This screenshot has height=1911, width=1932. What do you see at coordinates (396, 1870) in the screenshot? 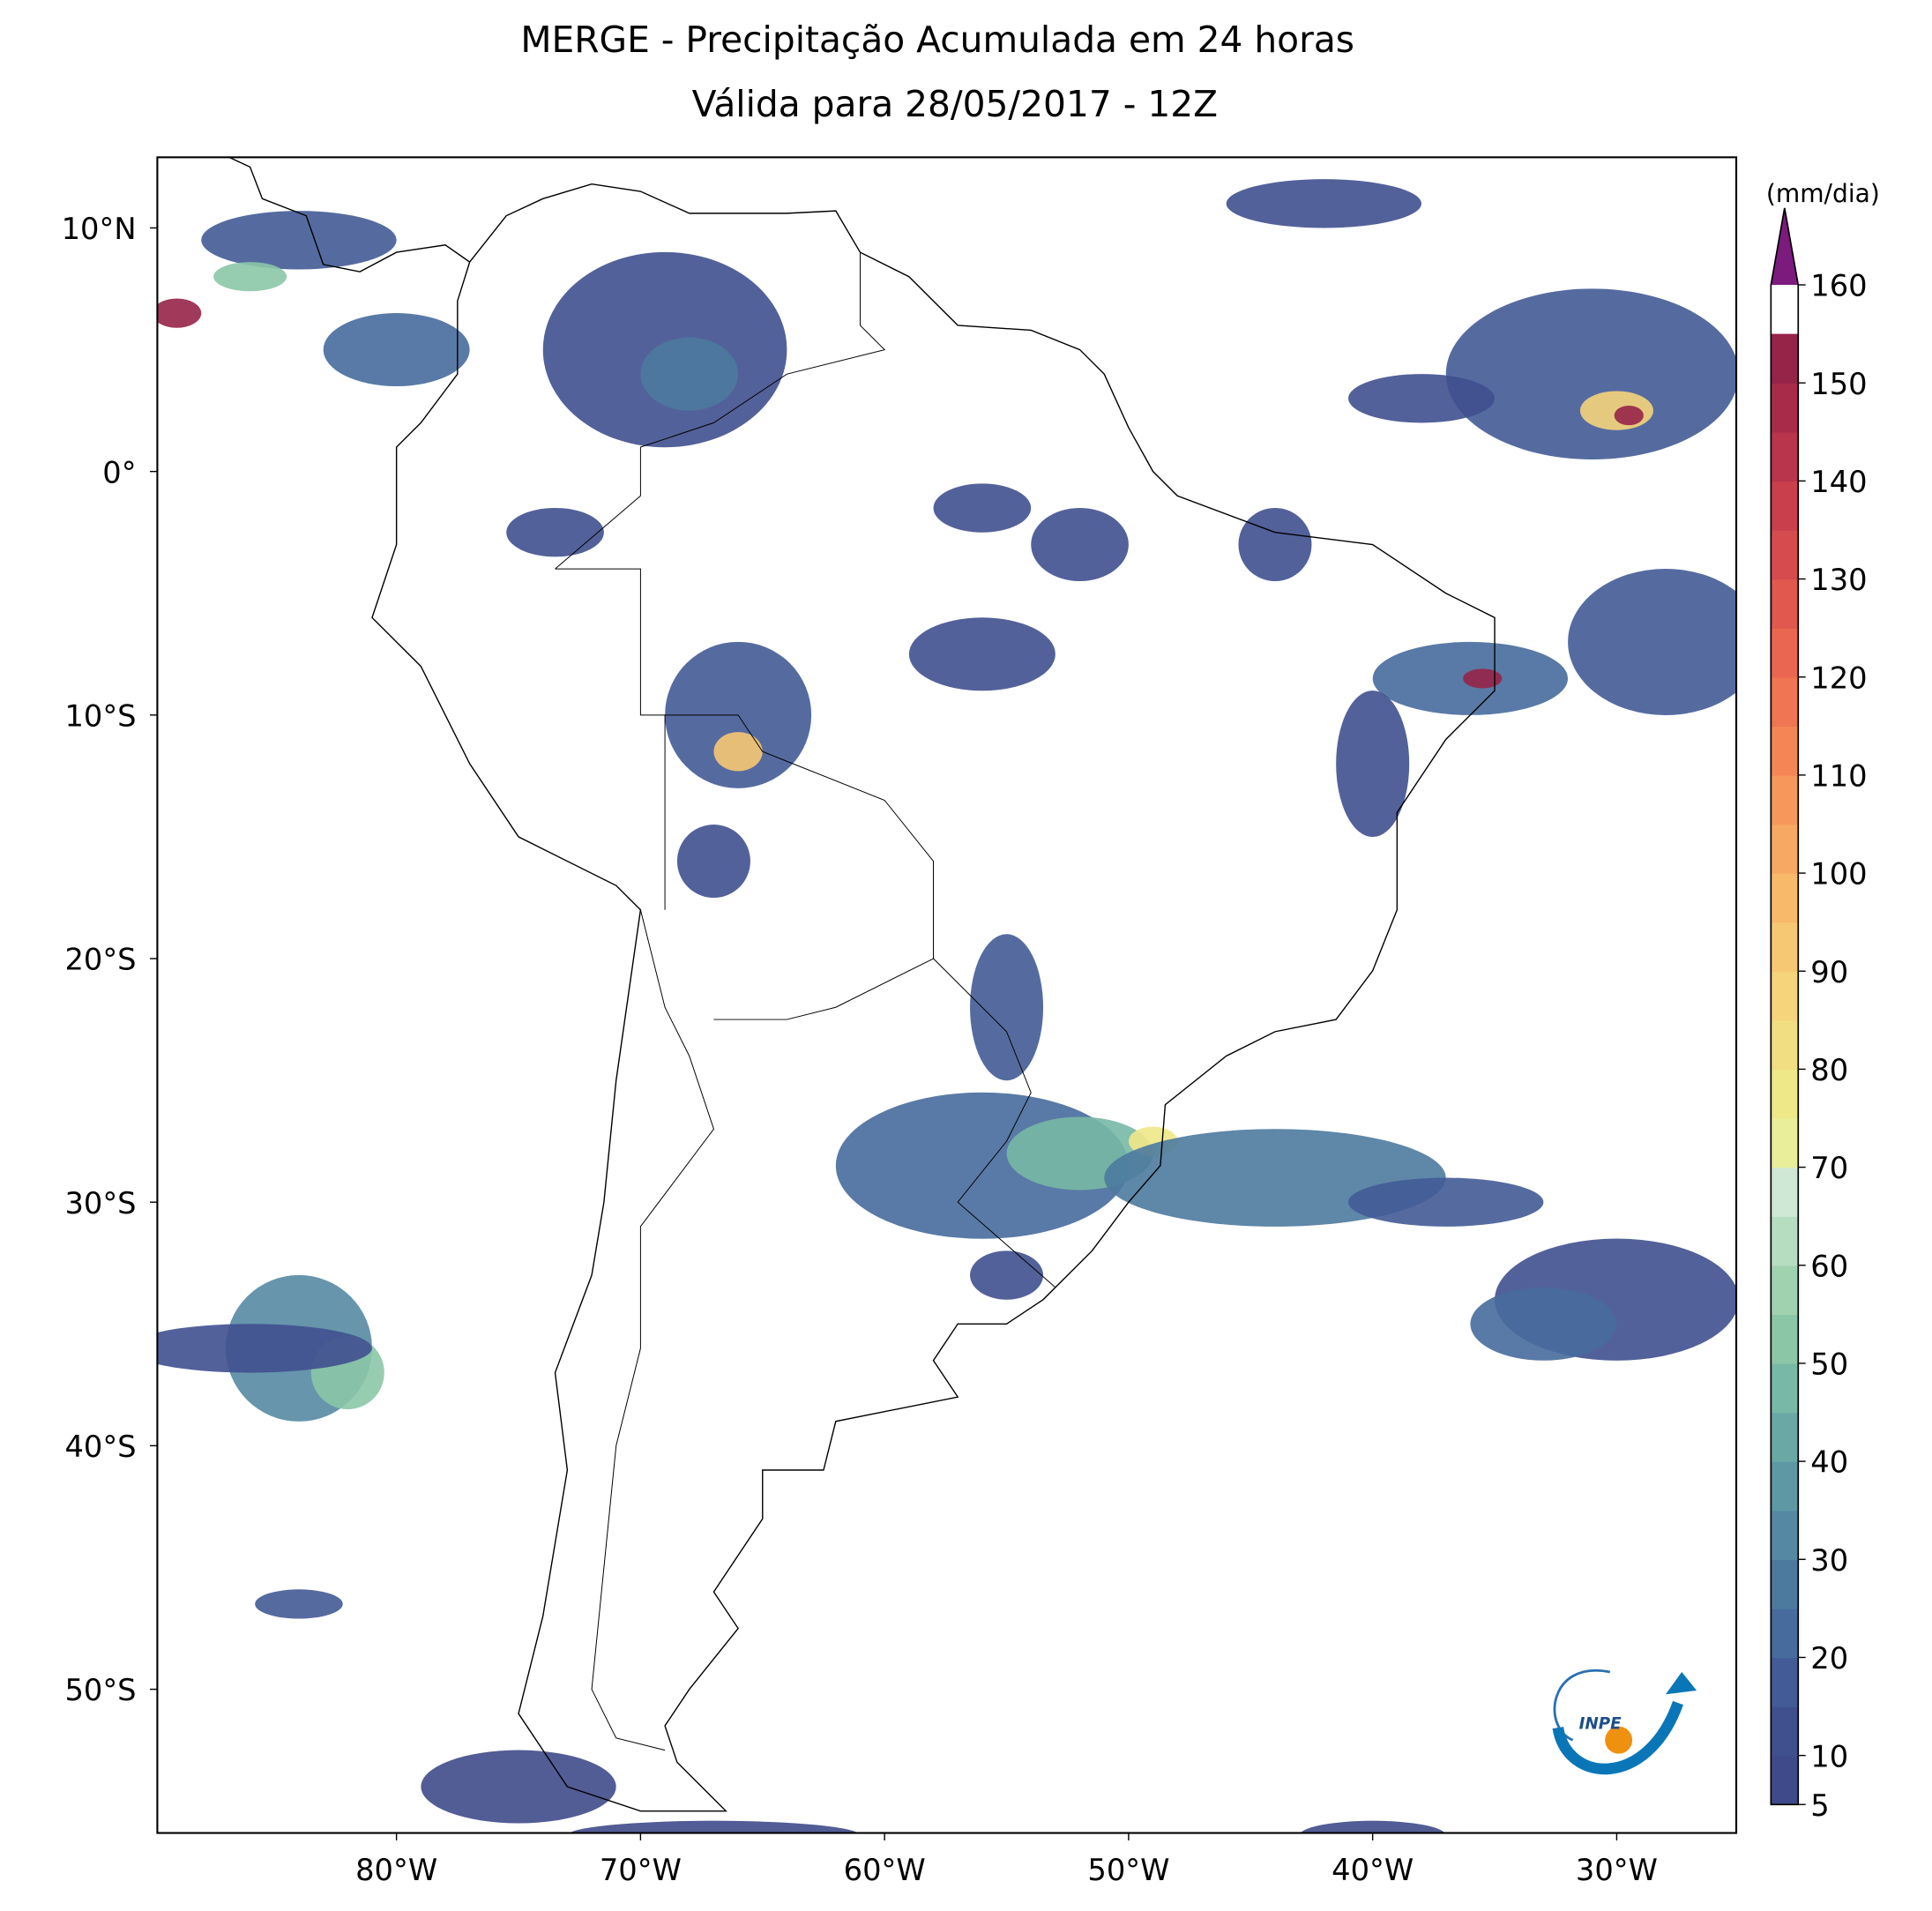
I see `x-tick-label: 80°W` at bounding box center [396, 1870].